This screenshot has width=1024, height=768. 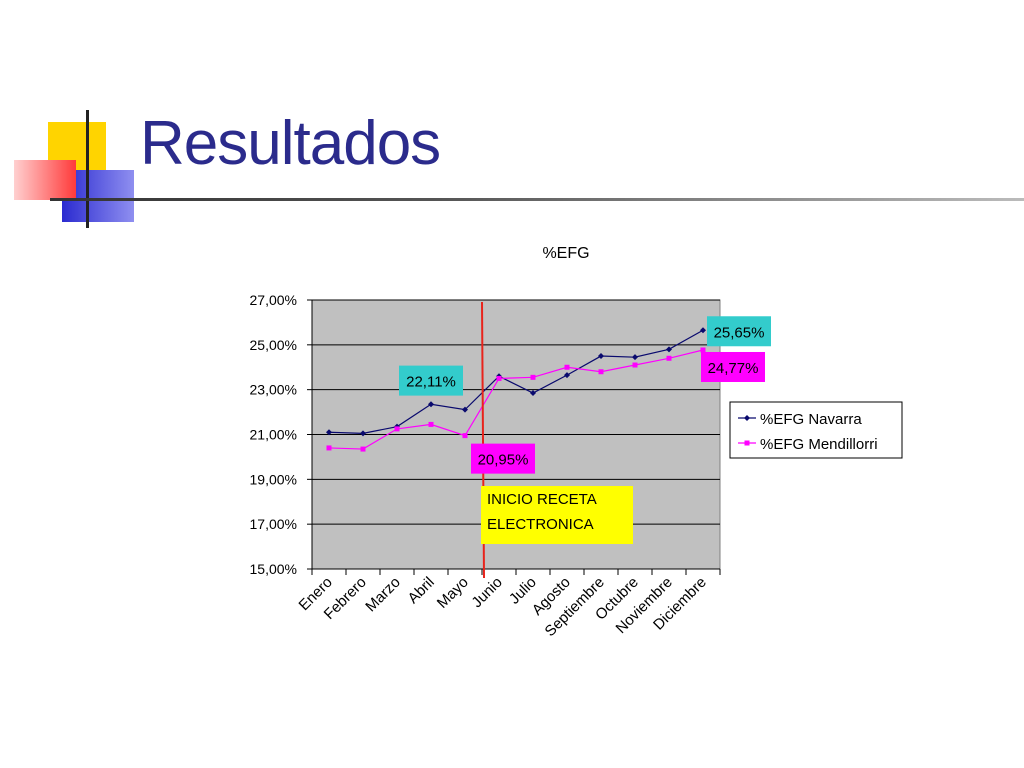 I want to click on x-tick-label: Marzo, so click(x=382, y=594).